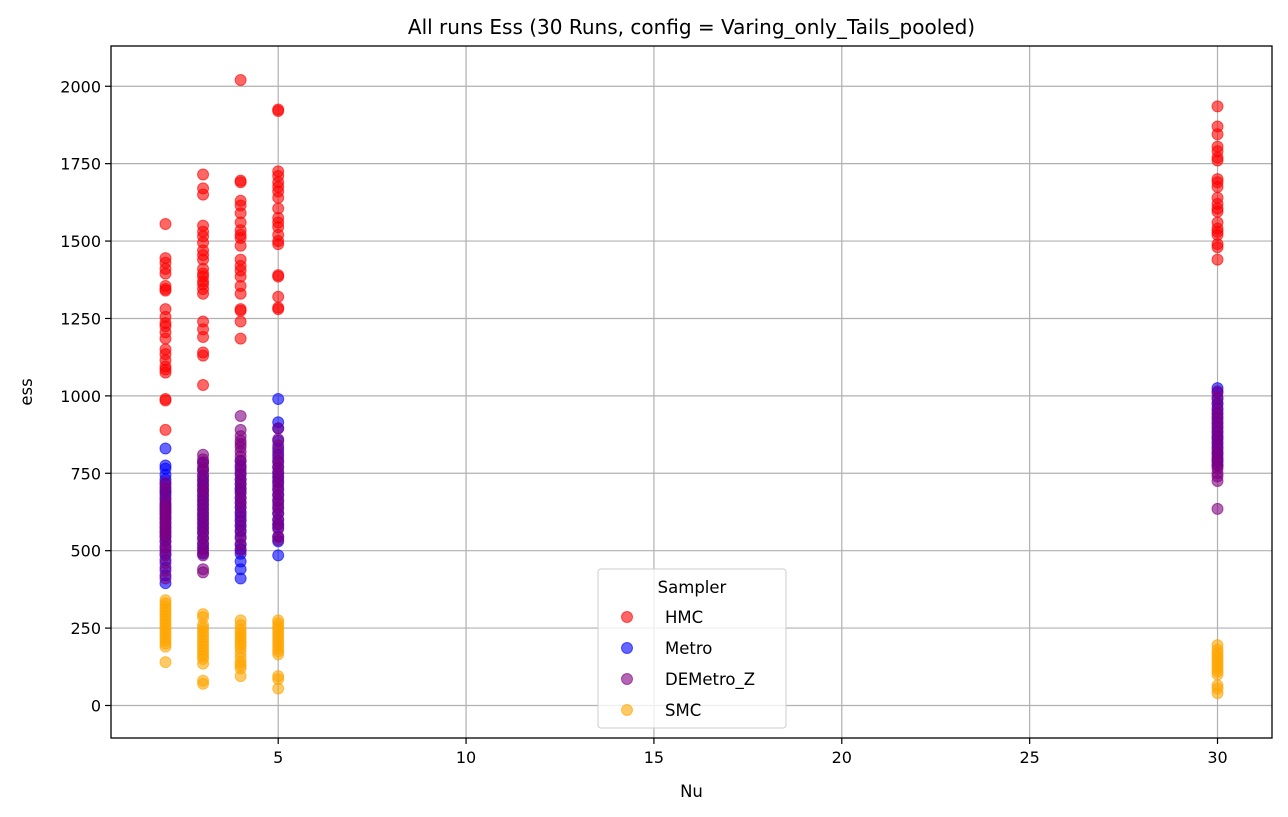 This screenshot has height=817, width=1288. I want to click on series-smc, so click(691, 647).